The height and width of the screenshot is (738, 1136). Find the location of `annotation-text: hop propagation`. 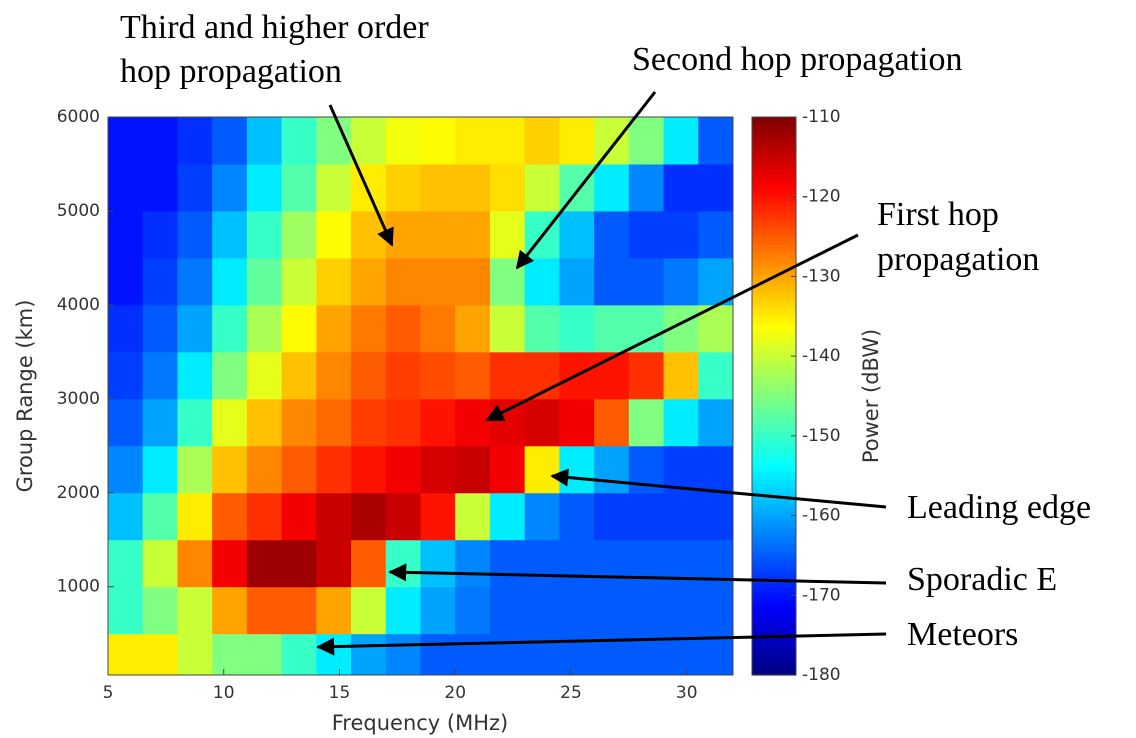

annotation-text: hop propagation is located at coordinates (231, 71).